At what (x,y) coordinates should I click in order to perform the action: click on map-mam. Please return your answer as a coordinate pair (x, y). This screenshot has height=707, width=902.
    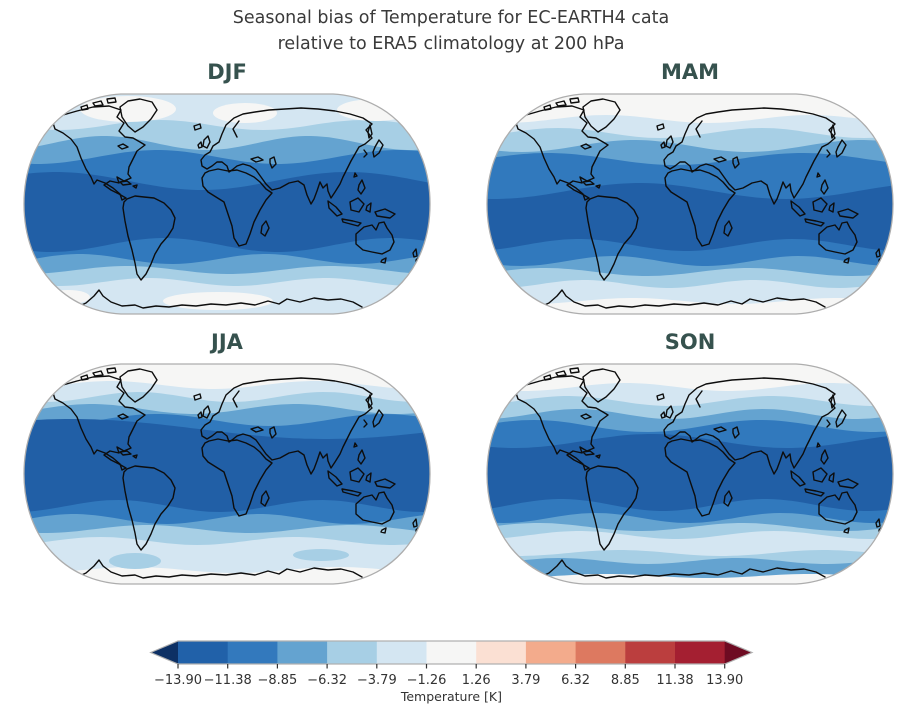
    Looking at the image, I should click on (690, 204).